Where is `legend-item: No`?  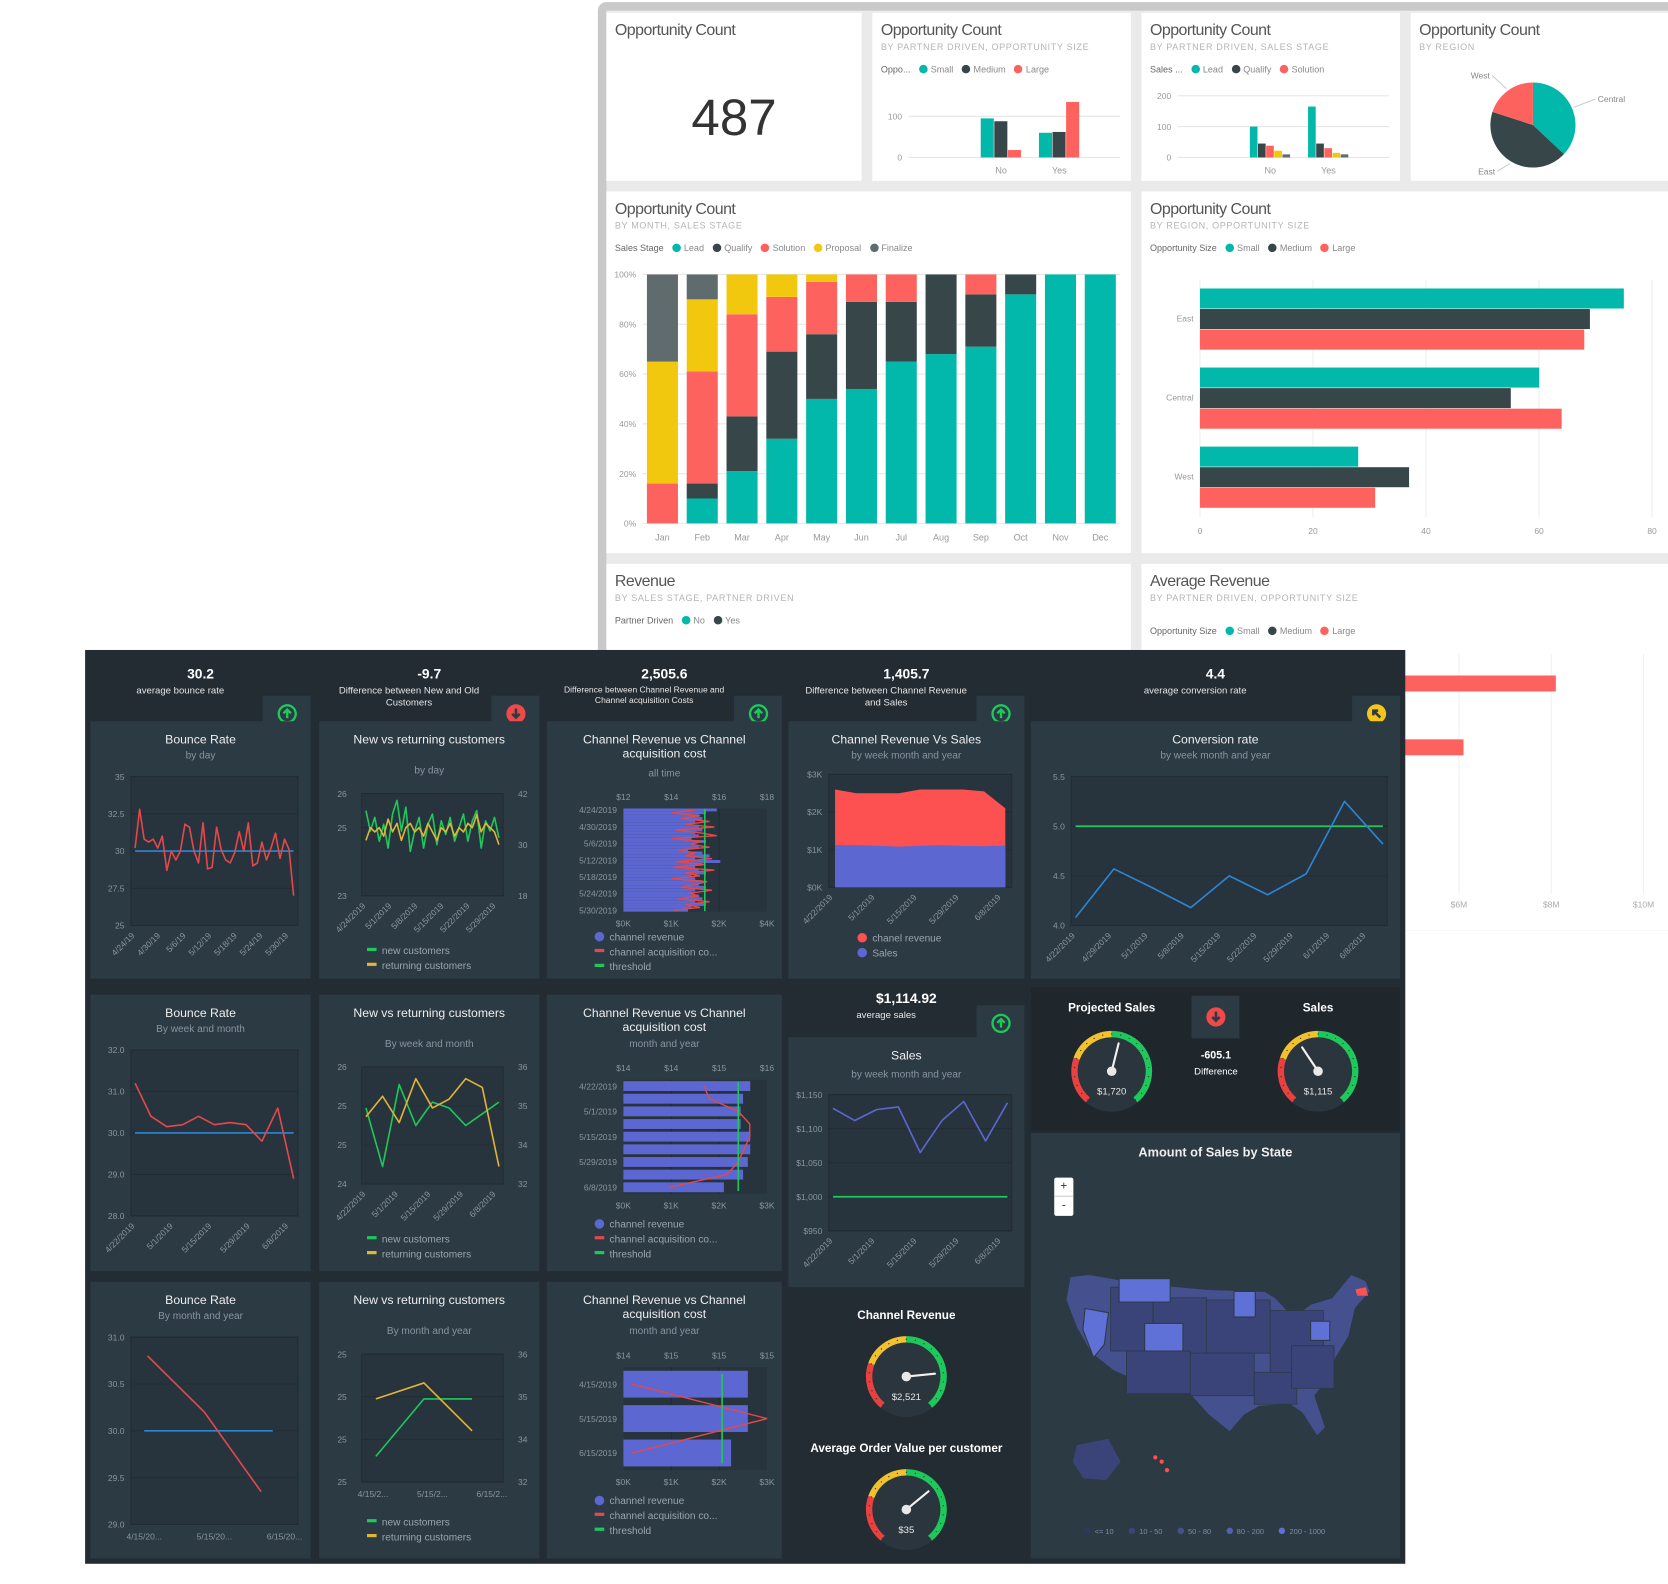
legend-item: No is located at coordinates (693, 620).